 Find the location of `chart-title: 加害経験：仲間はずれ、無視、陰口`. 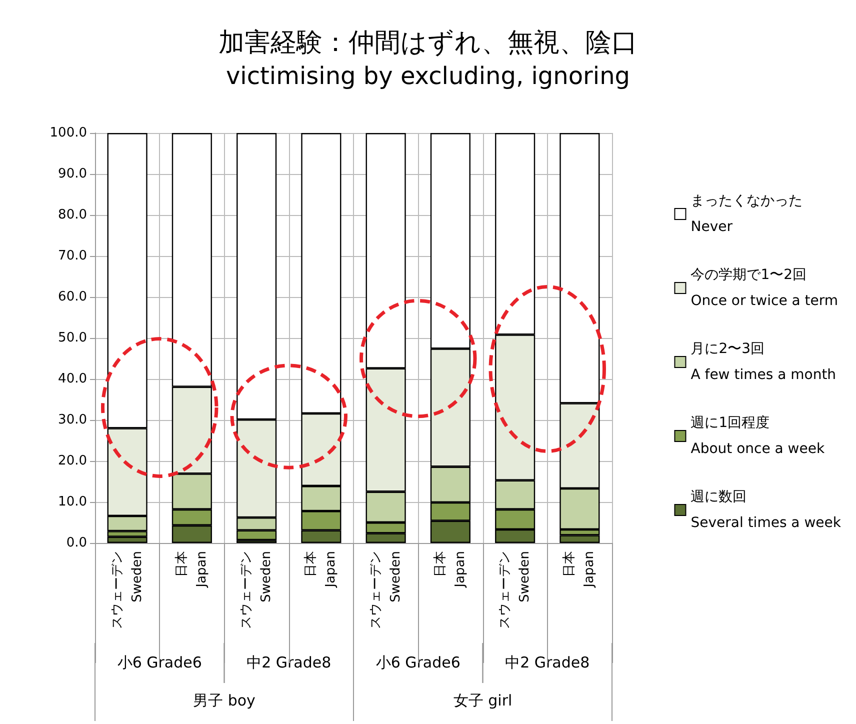

chart-title: 加害経験：仲間はずれ、無視、陰口 is located at coordinates (428, 43).